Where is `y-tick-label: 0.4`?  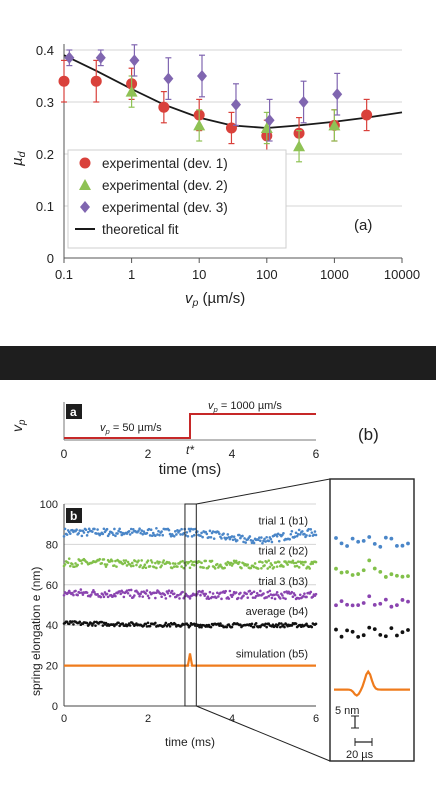
y-tick-label: 0.4 is located at coordinates (45, 50).